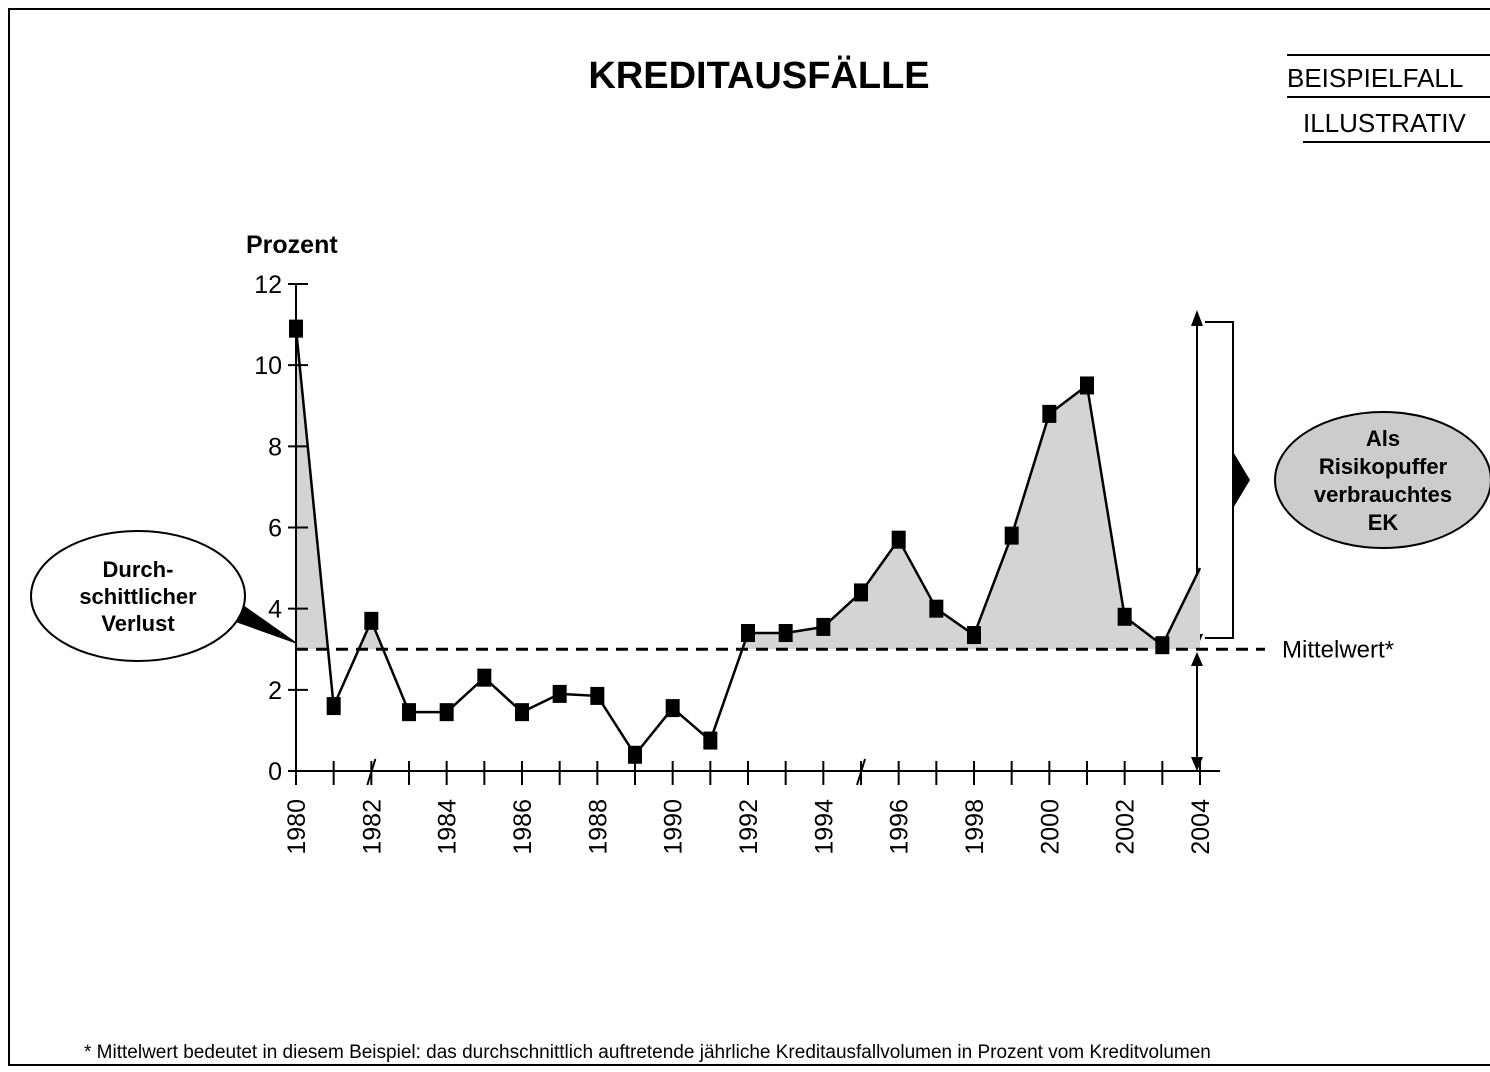  I want to click on x-tick-label: 1990, so click(674, 827).